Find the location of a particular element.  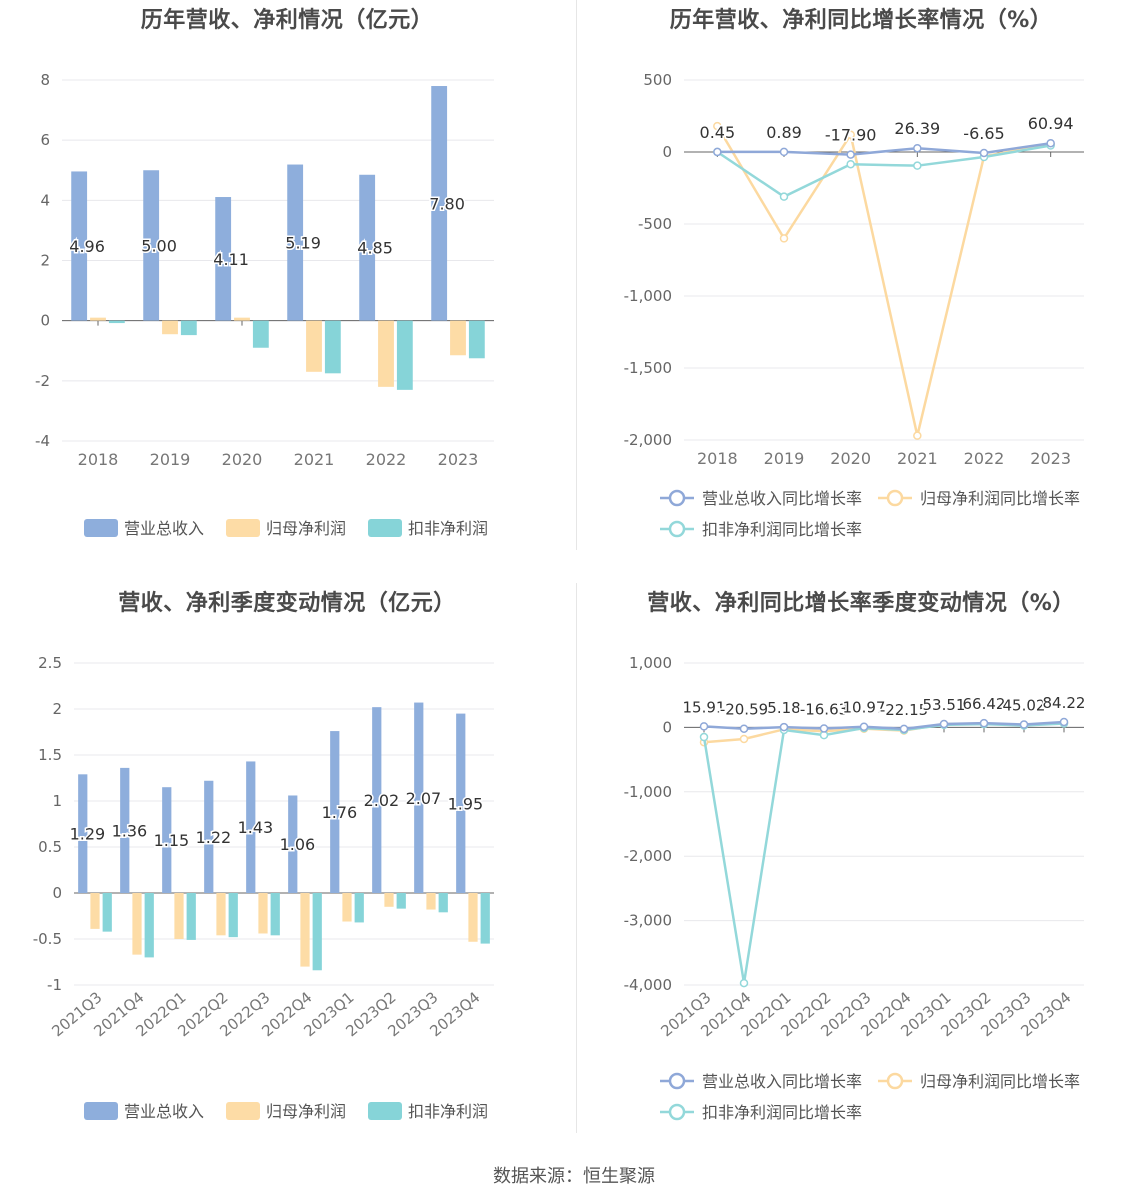

data-label: -17.90 is located at coordinates (851, 135).